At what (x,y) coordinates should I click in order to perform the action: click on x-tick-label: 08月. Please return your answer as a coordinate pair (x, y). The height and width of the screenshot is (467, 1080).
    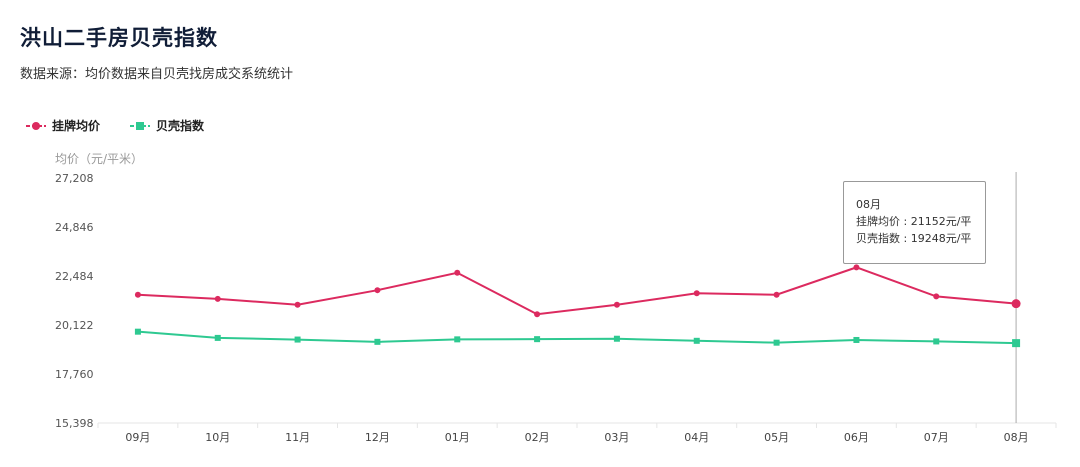
    Looking at the image, I should click on (1016, 437).